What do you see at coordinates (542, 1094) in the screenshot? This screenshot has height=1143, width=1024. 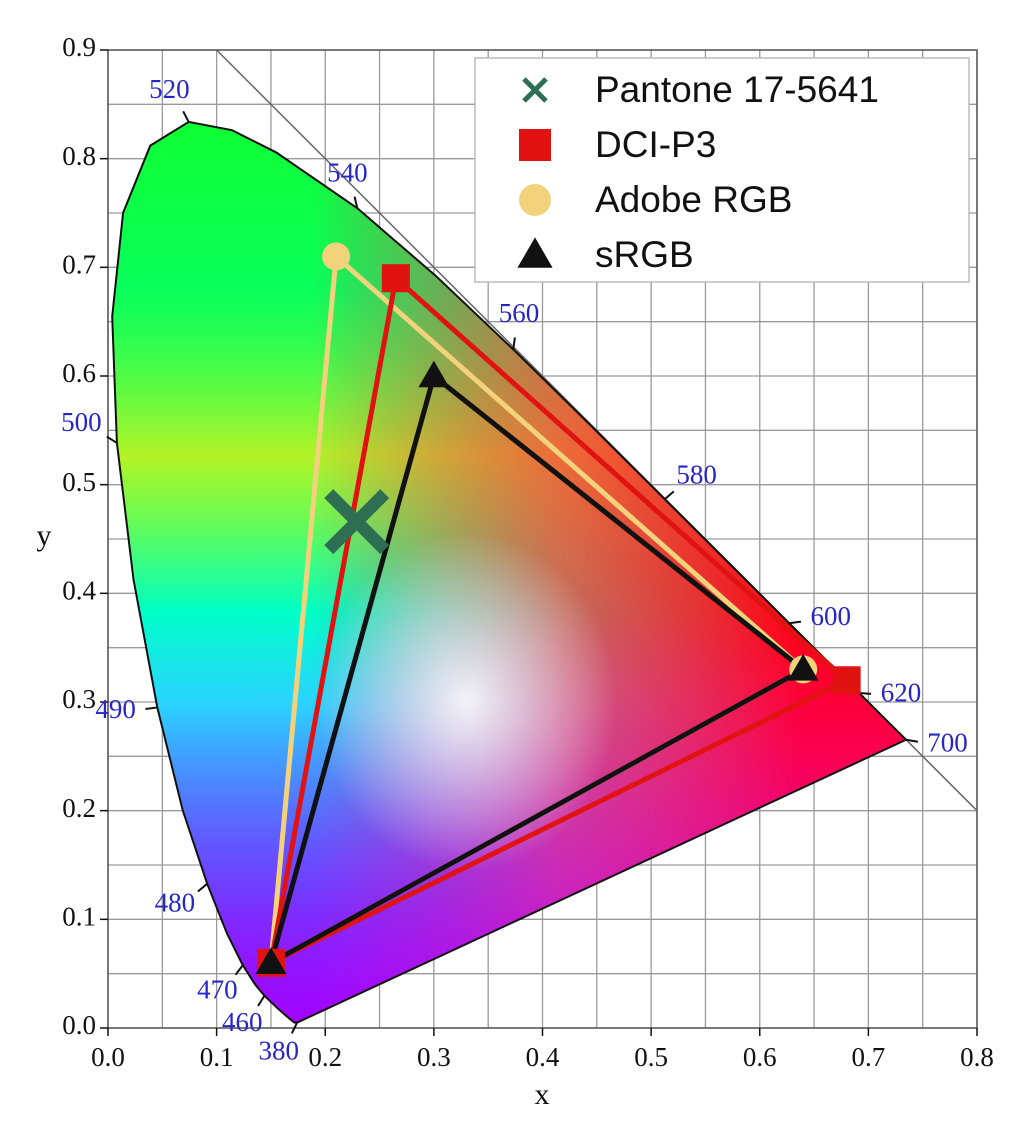 I see `x-axis-label: x` at bounding box center [542, 1094].